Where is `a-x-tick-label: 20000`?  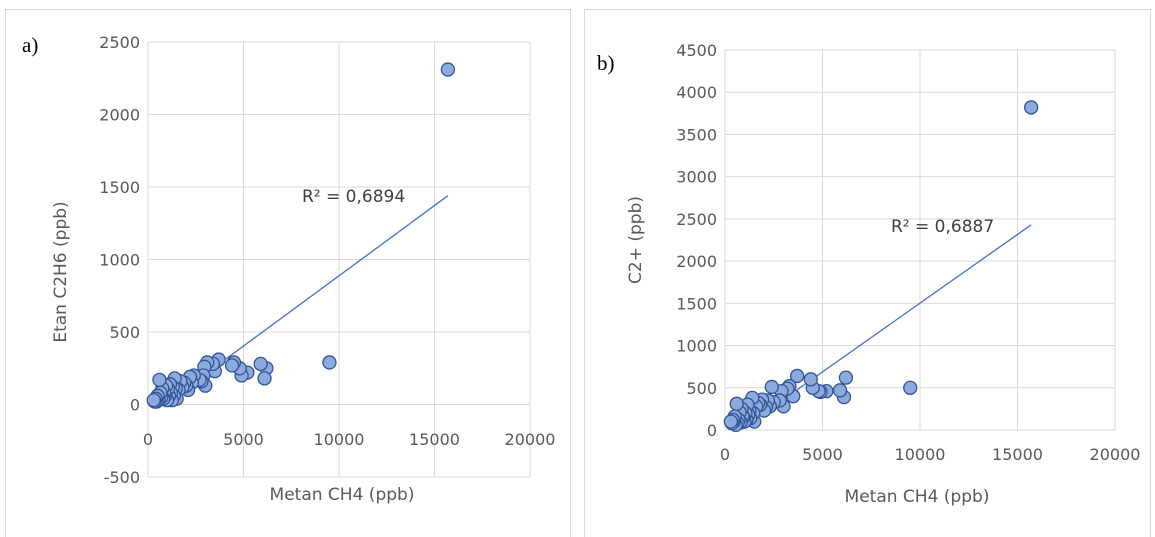
a-x-tick-label: 20000 is located at coordinates (530, 439).